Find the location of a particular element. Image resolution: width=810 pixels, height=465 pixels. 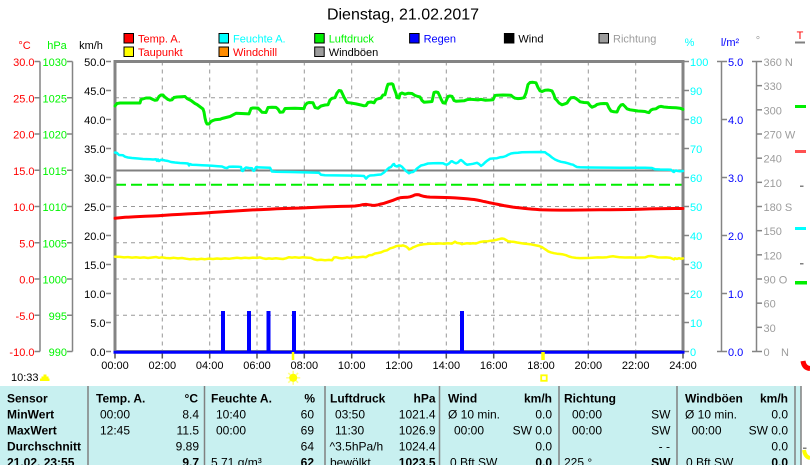

svg-text: 90 is located at coordinates (696, 92).